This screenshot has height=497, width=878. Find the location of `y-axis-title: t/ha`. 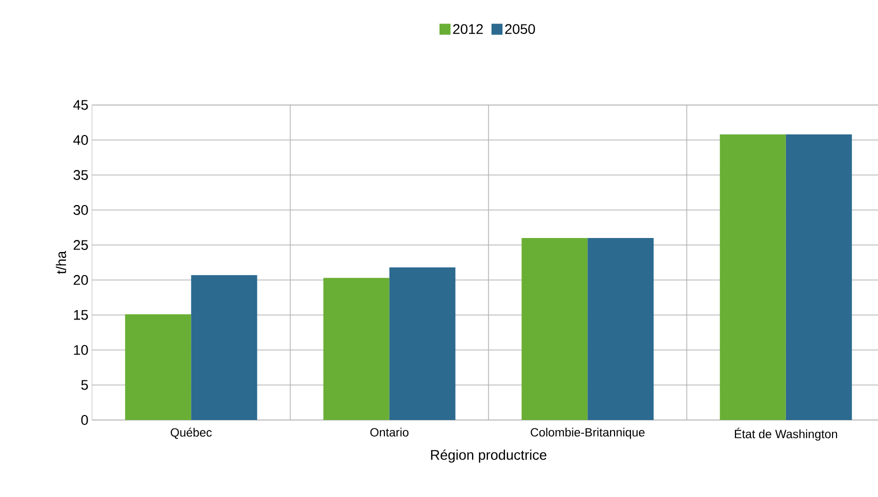

y-axis-title: t/ha is located at coordinates (61, 262).